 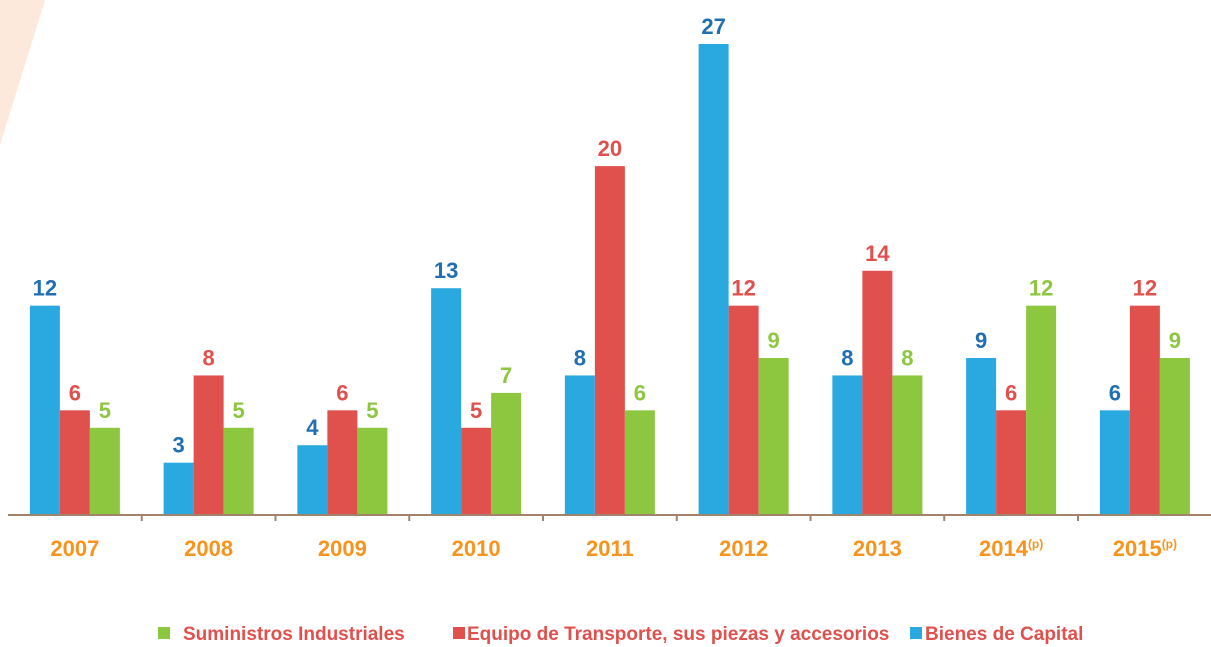 What do you see at coordinates (179, 445) in the screenshot?
I see `data-label: 3` at bounding box center [179, 445].